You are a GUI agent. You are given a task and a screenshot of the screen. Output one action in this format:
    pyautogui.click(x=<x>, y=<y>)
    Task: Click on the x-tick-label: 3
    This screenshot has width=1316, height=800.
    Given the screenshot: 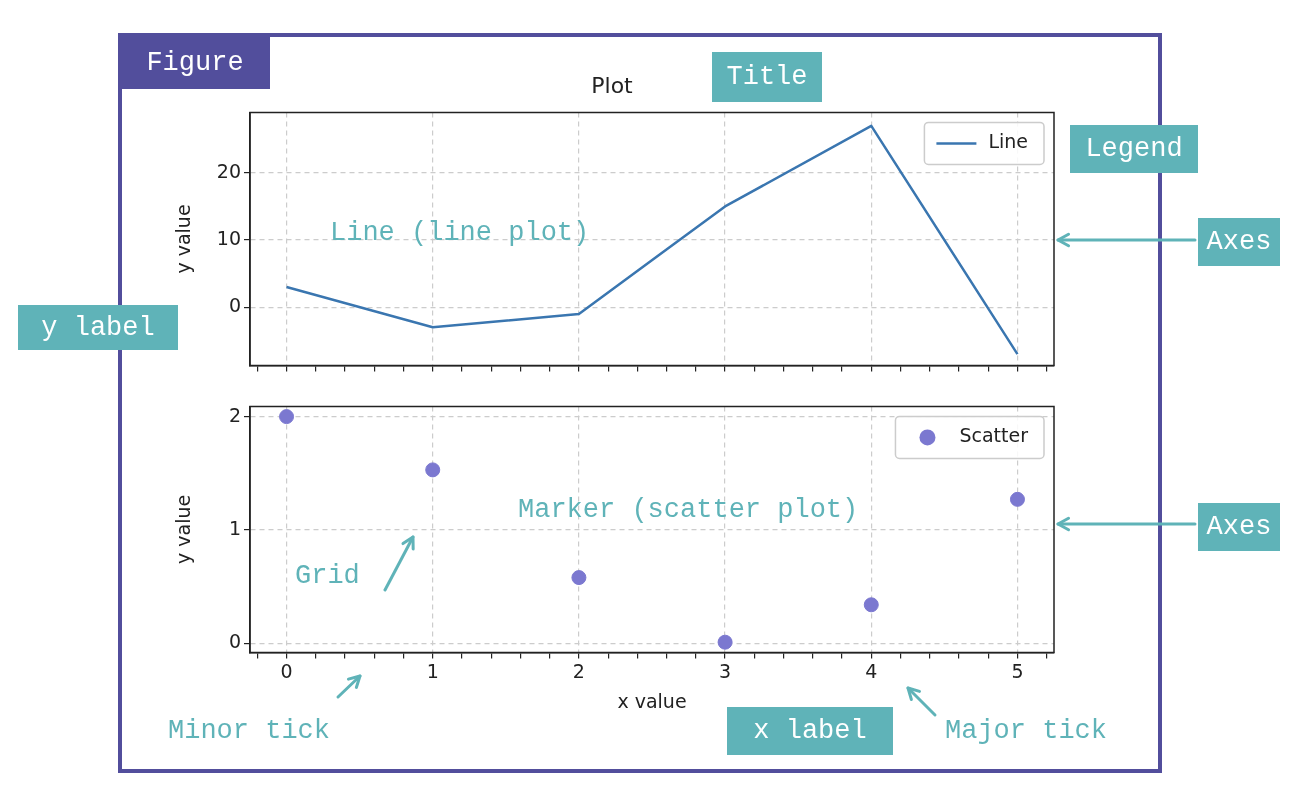 What is the action you would take?
    pyautogui.click(x=725, y=670)
    